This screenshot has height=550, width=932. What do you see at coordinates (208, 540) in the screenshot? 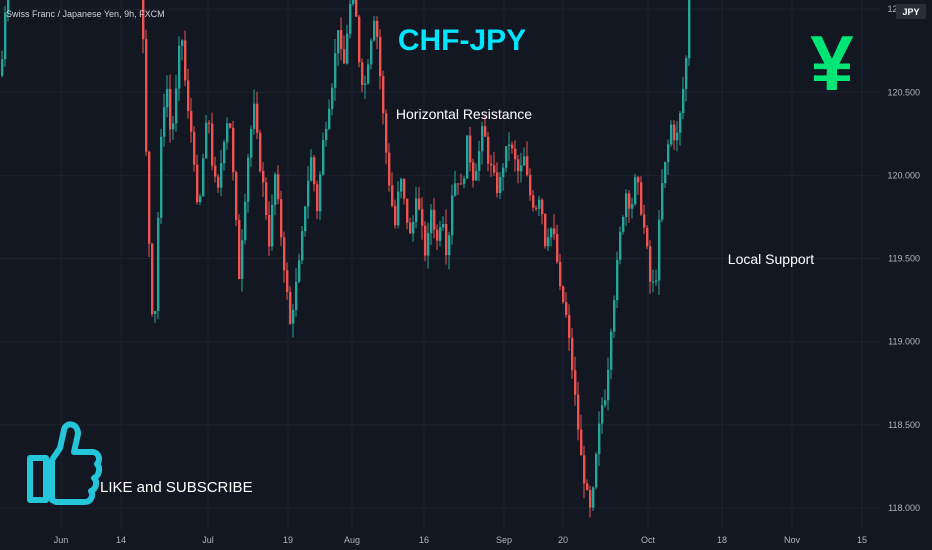
I see `time-tick-label: Jul` at bounding box center [208, 540].